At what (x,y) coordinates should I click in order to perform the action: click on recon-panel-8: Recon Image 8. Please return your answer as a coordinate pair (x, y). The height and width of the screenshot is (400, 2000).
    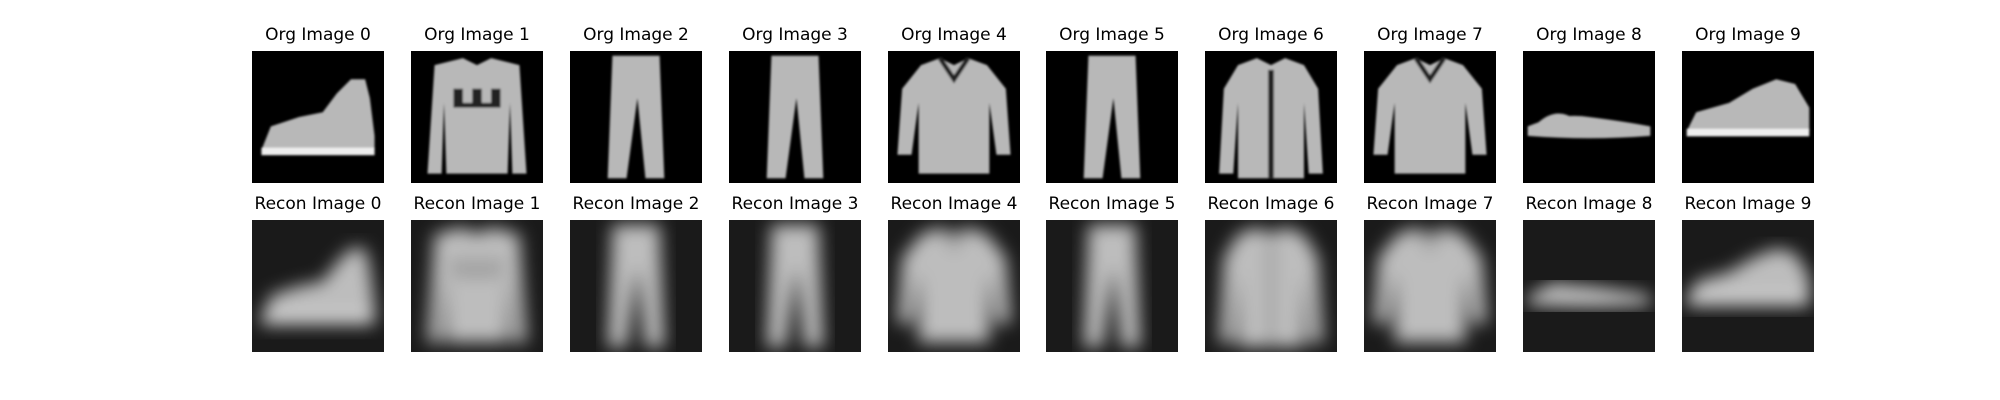
    Looking at the image, I should click on (1589, 272).